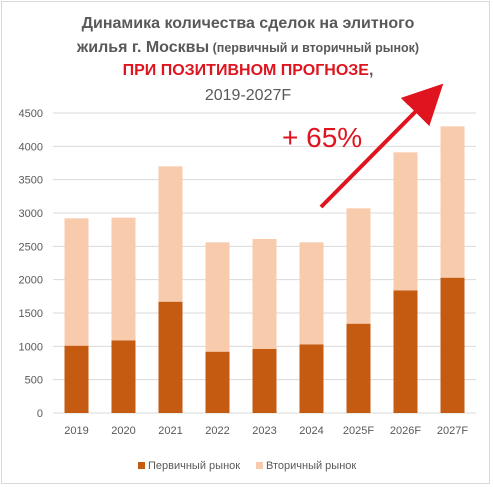 This screenshot has height=487, width=493. What do you see at coordinates (31, 181) in the screenshot?
I see `y-tick-label: 3500` at bounding box center [31, 181].